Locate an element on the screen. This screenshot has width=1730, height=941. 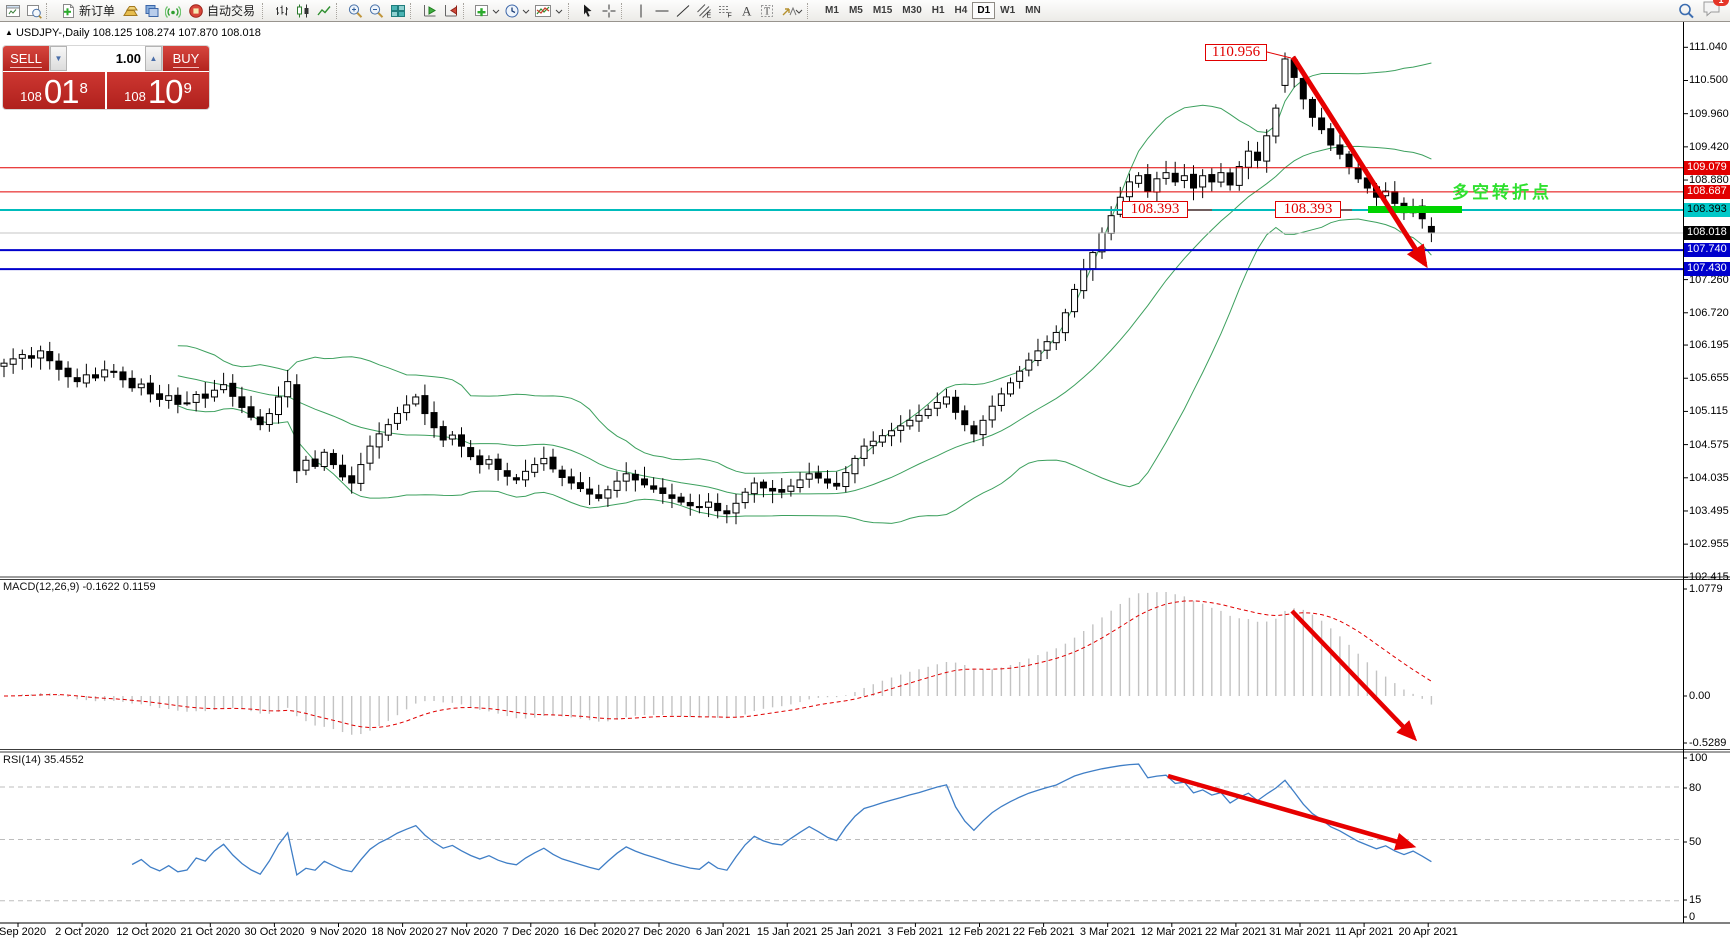
volume-decrease-button: ▼ is located at coordinates (58, 58).